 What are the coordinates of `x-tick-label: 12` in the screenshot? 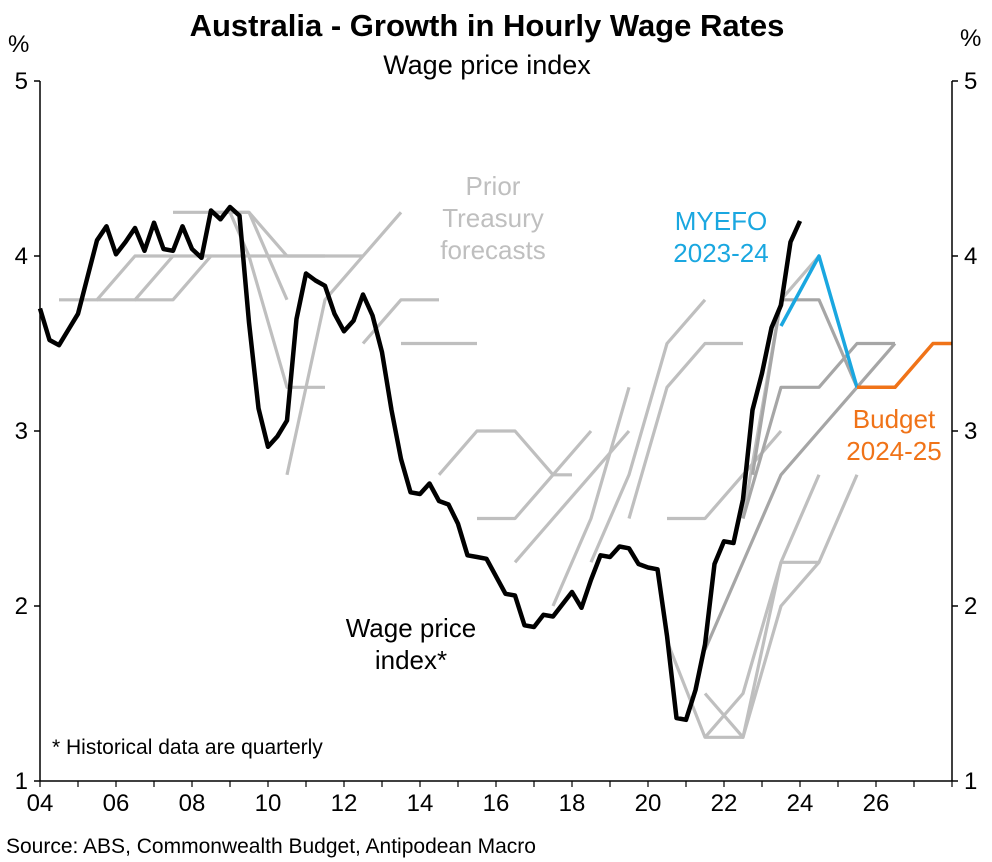 It's located at (344, 803).